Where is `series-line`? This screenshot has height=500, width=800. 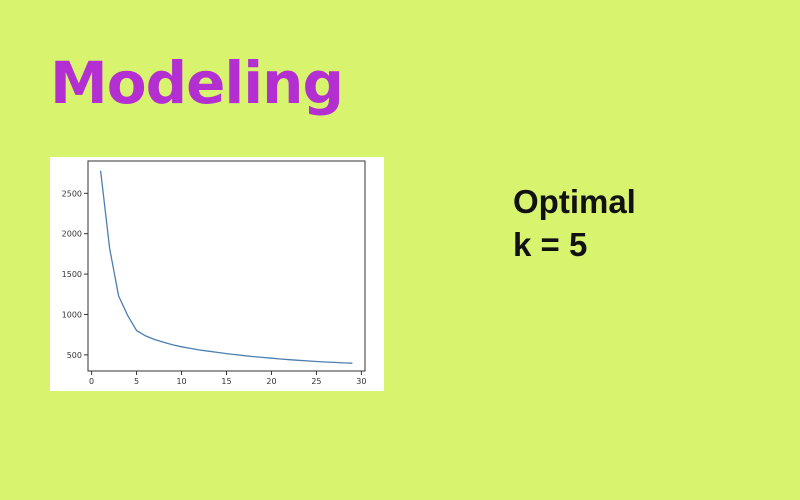
series-line is located at coordinates (226, 267).